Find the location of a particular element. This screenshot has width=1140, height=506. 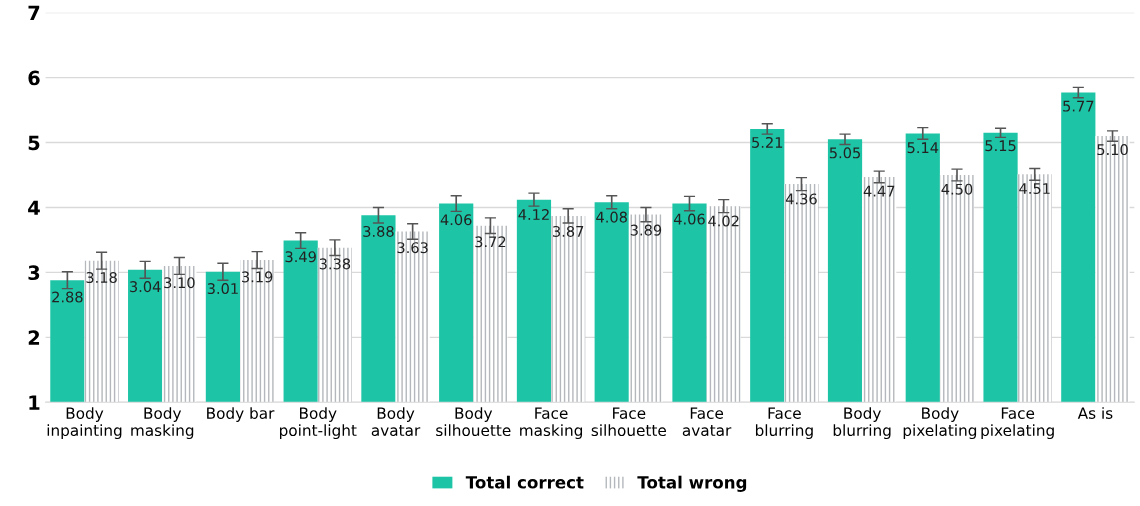

data-label: 2.88 is located at coordinates (67, 297).